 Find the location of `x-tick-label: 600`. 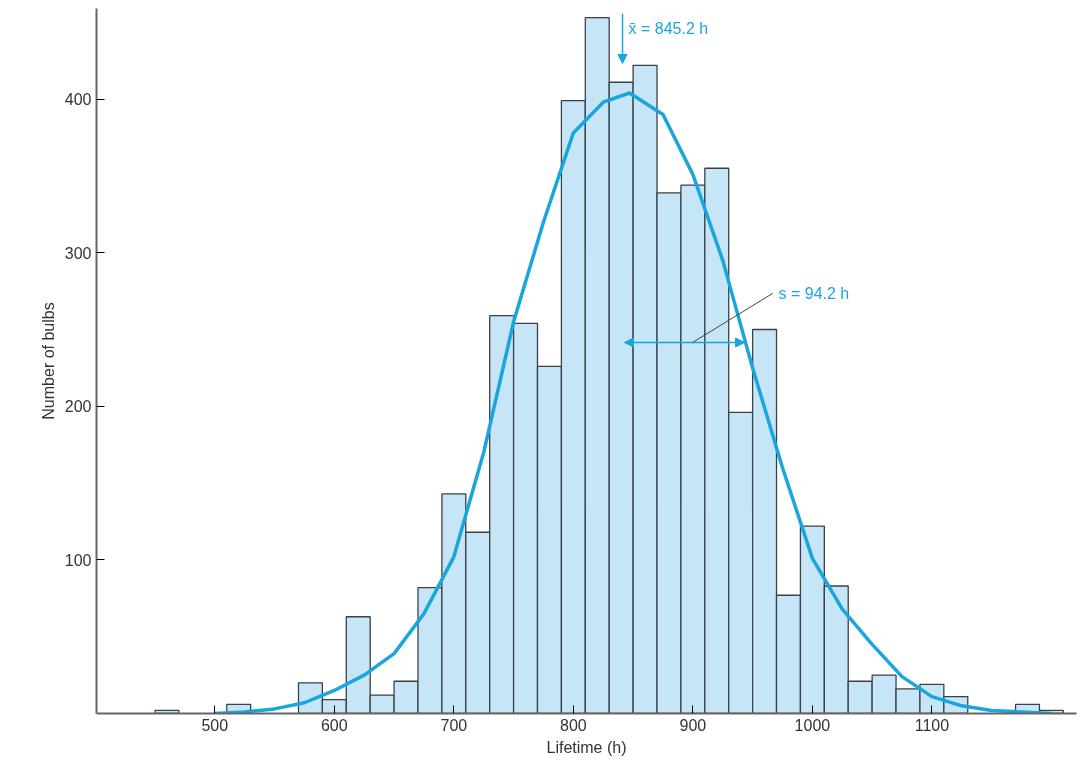

x-tick-label: 600 is located at coordinates (334, 725).